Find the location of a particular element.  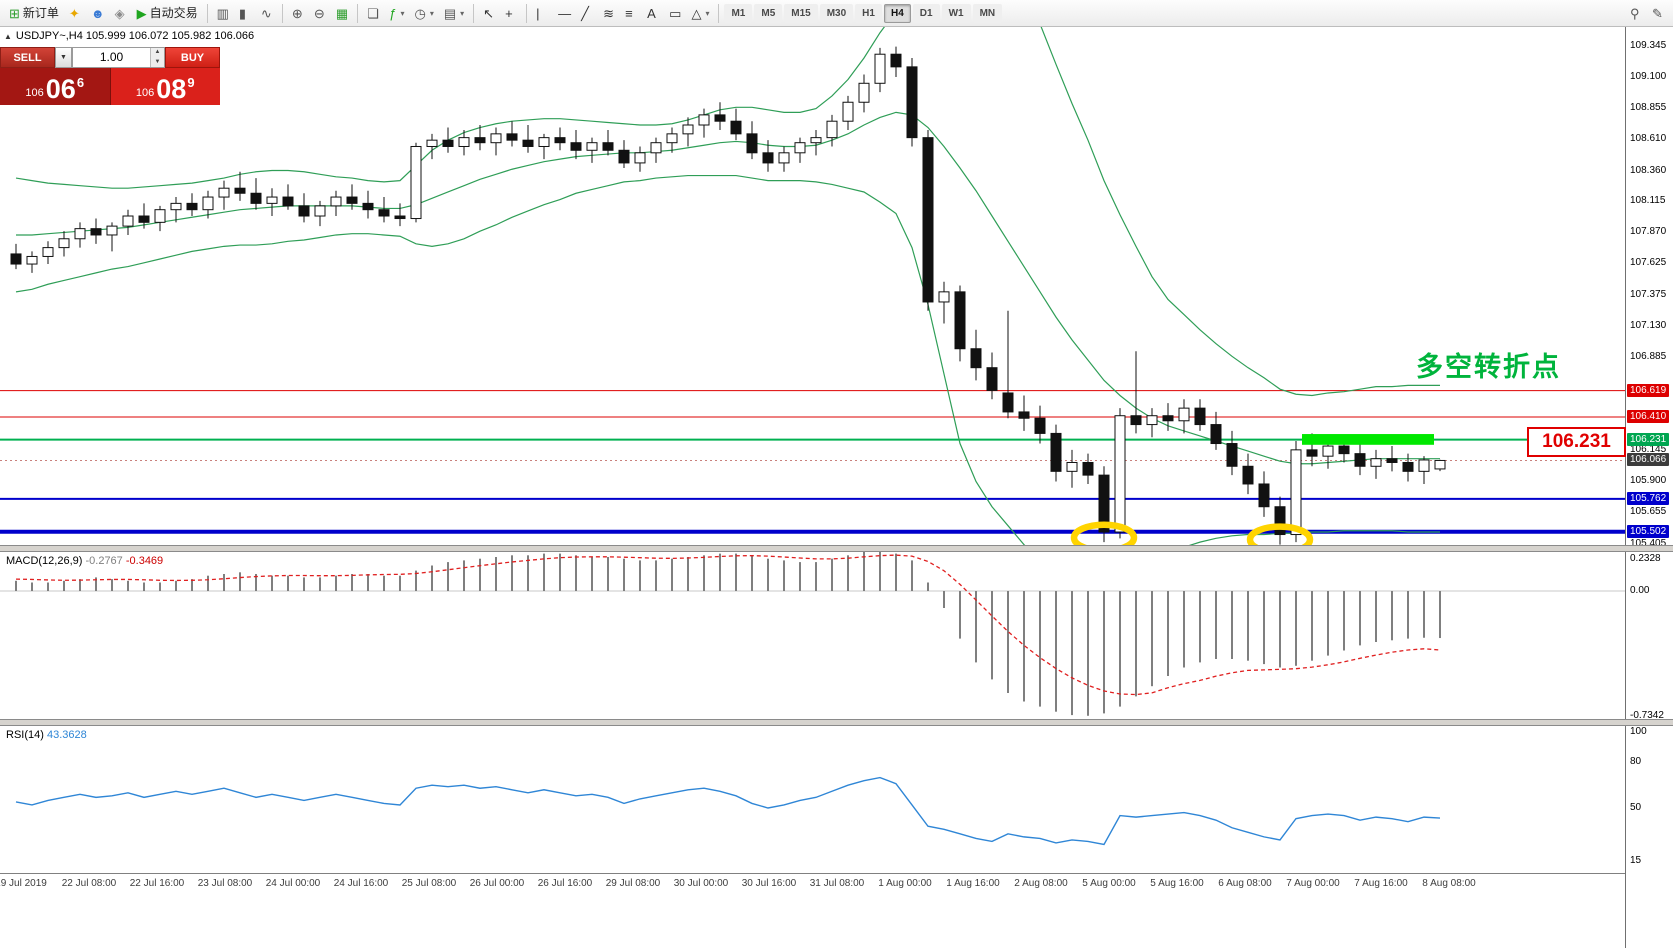

periods-button: ◷ ▾ is located at coordinates (423, 13).